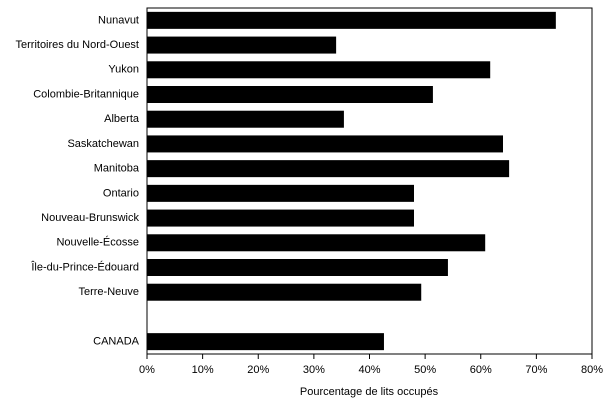  I want to click on y-tick-label: CANADA, so click(116, 342).